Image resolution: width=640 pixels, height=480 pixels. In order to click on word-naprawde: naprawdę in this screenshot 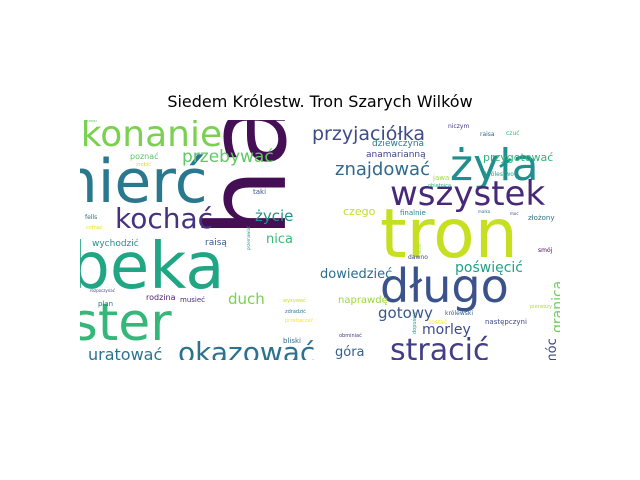, I will do `click(363, 300)`.